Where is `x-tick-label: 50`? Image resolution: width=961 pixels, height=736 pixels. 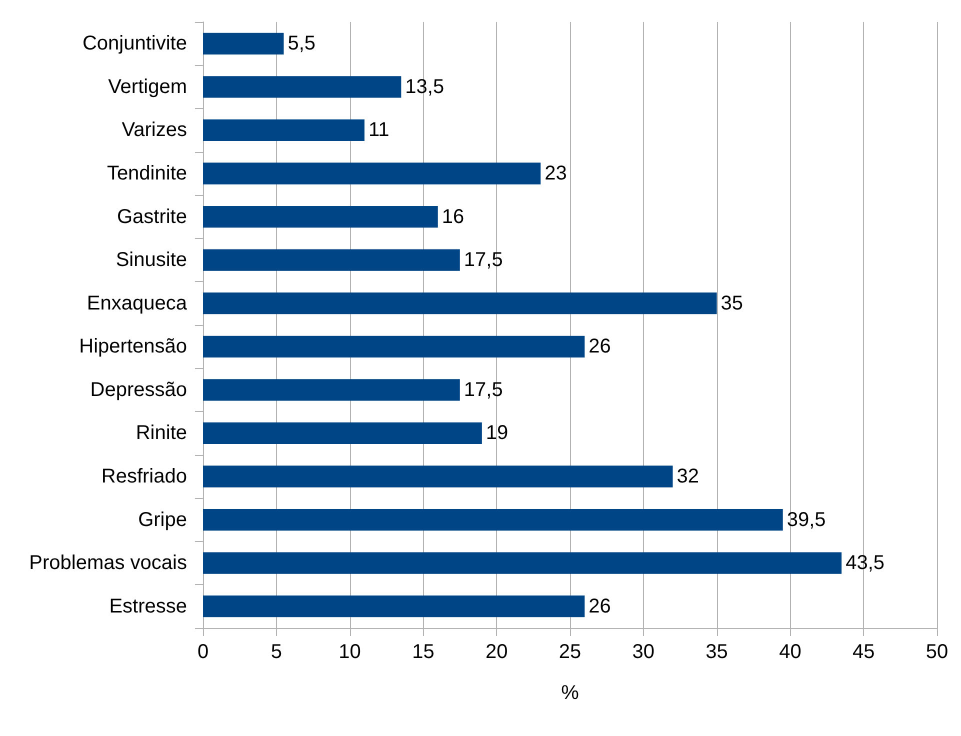 x-tick-label: 50 is located at coordinates (937, 652).